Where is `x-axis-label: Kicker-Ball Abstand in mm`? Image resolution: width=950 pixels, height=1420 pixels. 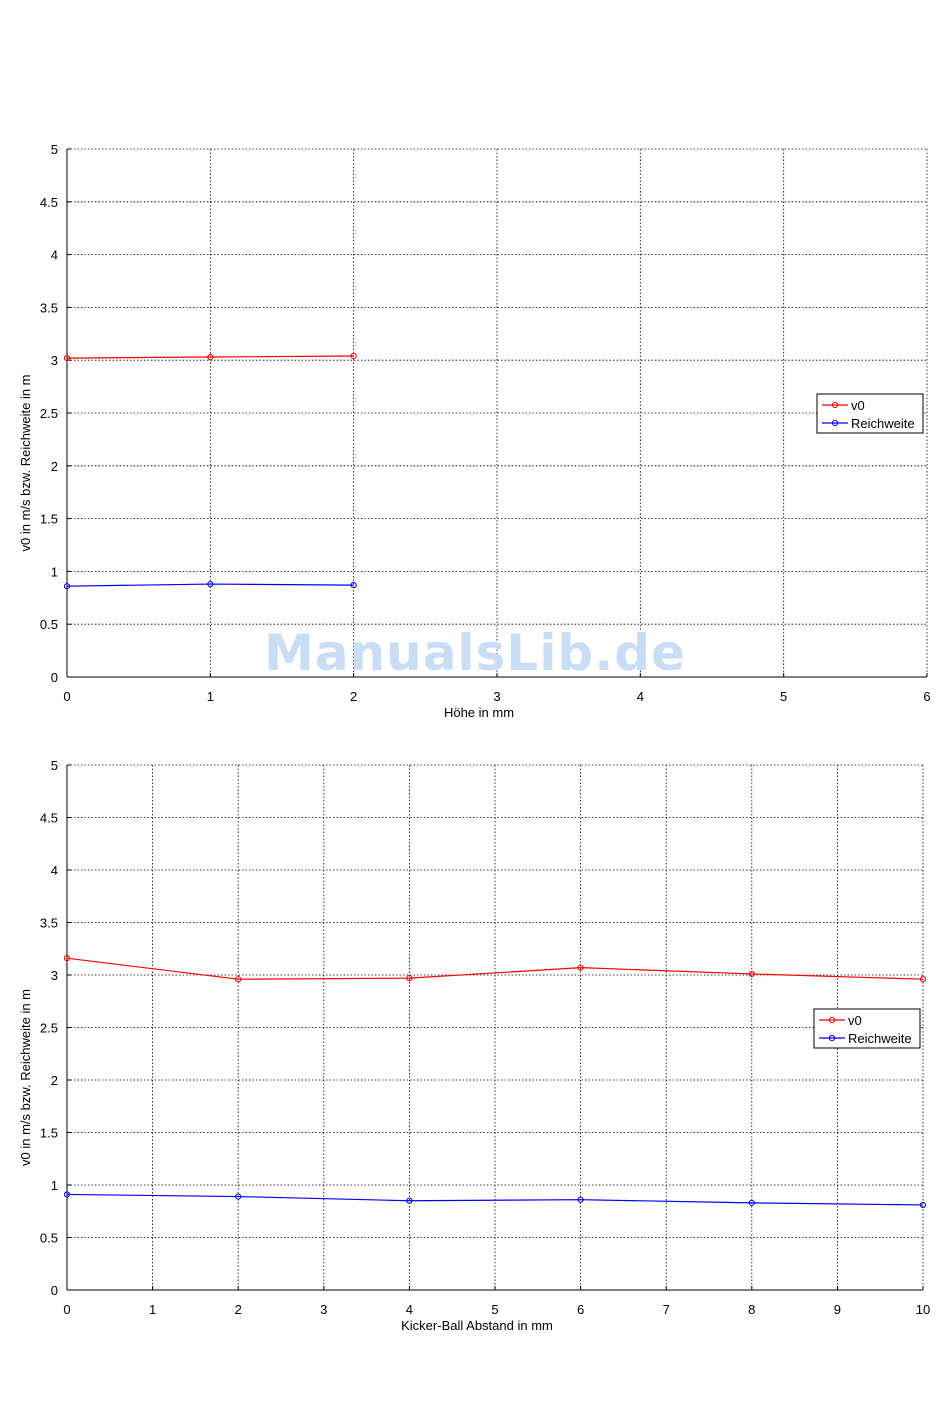 x-axis-label: Kicker-Ball Abstand in mm is located at coordinates (477, 1325).